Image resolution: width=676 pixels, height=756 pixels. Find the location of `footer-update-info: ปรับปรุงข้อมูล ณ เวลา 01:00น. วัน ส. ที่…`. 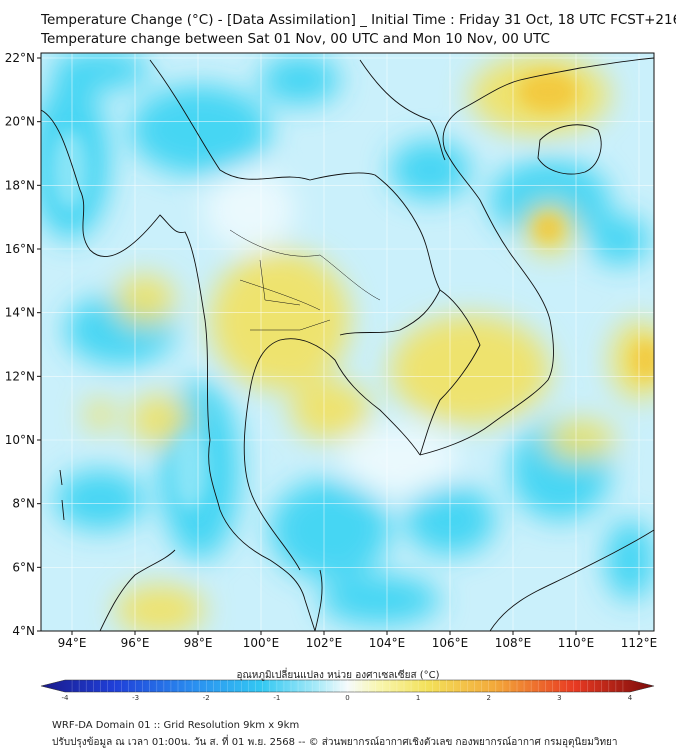

footer-update-info: ปรับปรุงข้อมูล ณ เวลา 01:00น. วัน ส. ที่… is located at coordinates (335, 742).